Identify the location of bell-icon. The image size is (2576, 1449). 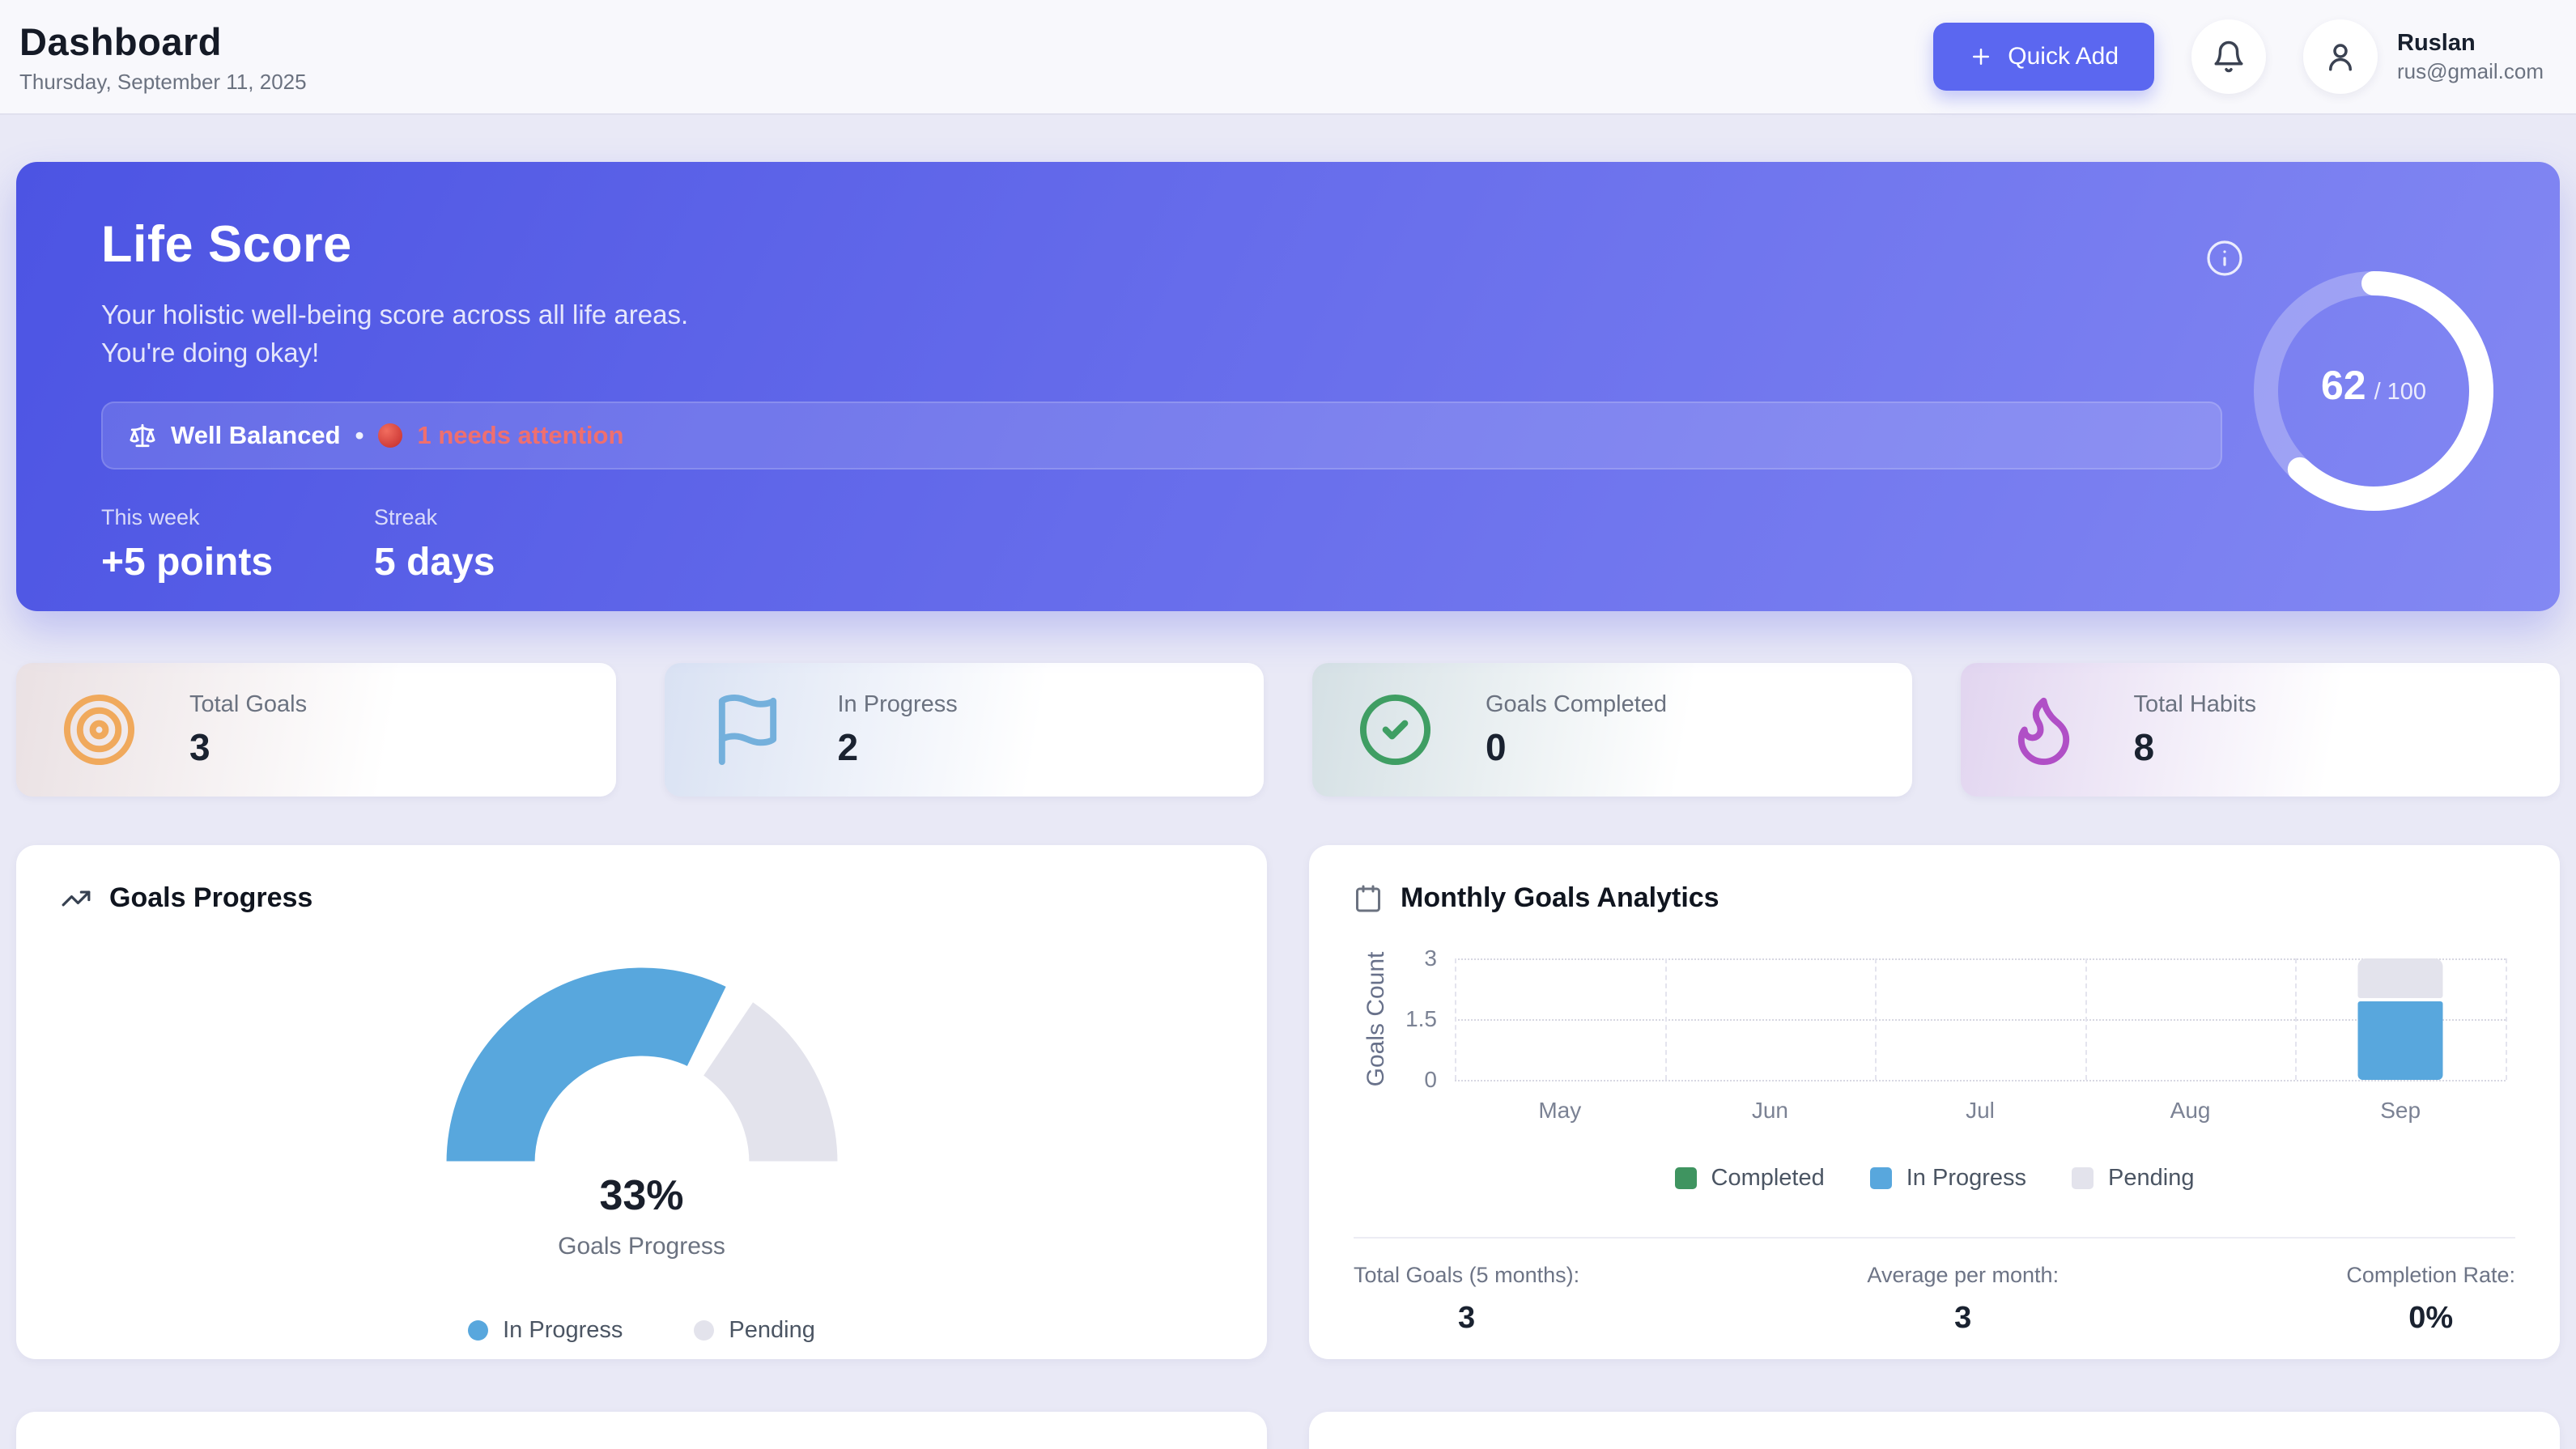
(2229, 57).